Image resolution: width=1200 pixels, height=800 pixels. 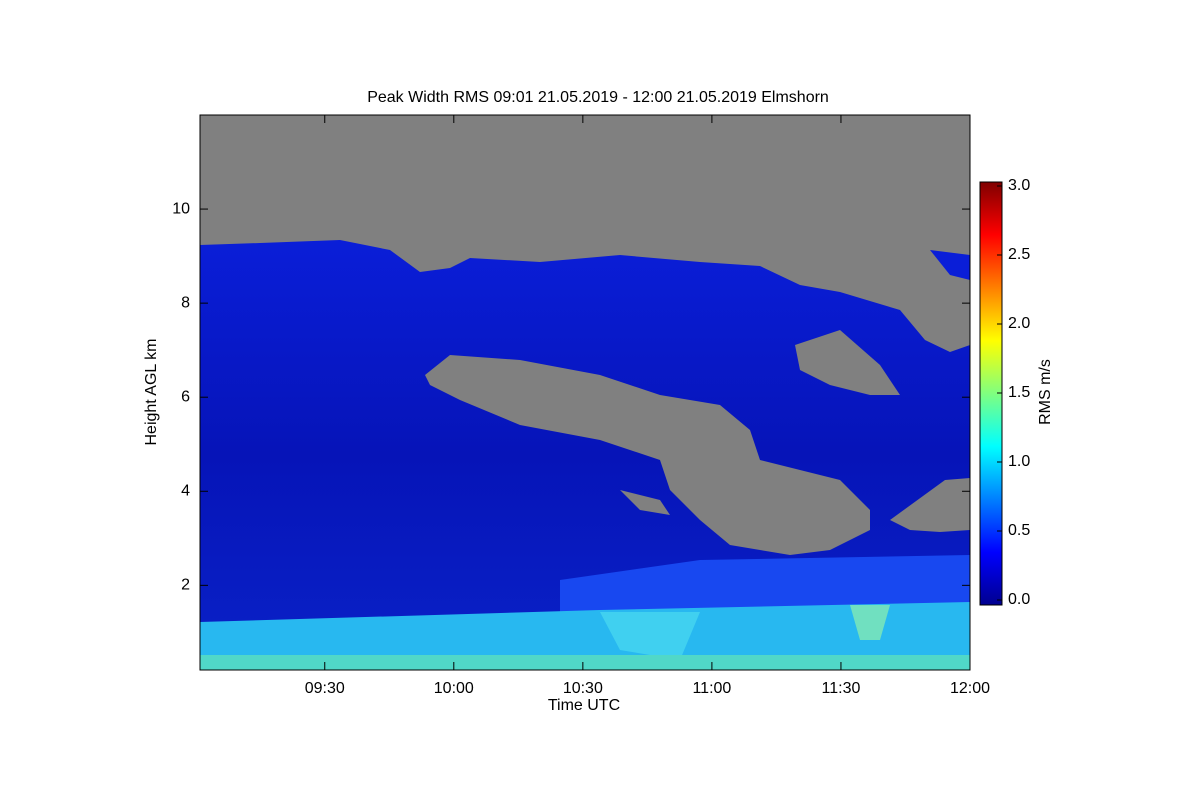 I want to click on y-axis-label: Height AGL km, so click(x=151, y=391).